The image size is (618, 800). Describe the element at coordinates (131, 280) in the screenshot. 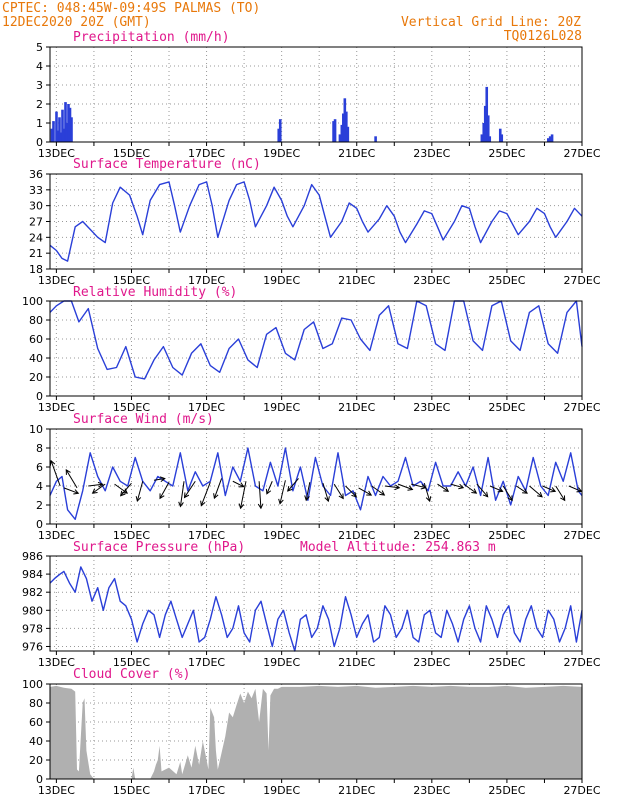

I see `temperature-xtick-label: 15DEC` at that location.